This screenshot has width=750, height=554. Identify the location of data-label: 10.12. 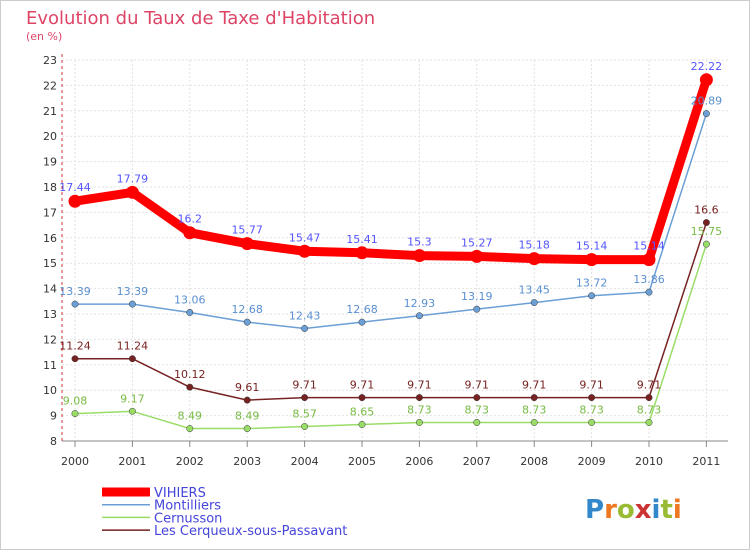
(190, 374).